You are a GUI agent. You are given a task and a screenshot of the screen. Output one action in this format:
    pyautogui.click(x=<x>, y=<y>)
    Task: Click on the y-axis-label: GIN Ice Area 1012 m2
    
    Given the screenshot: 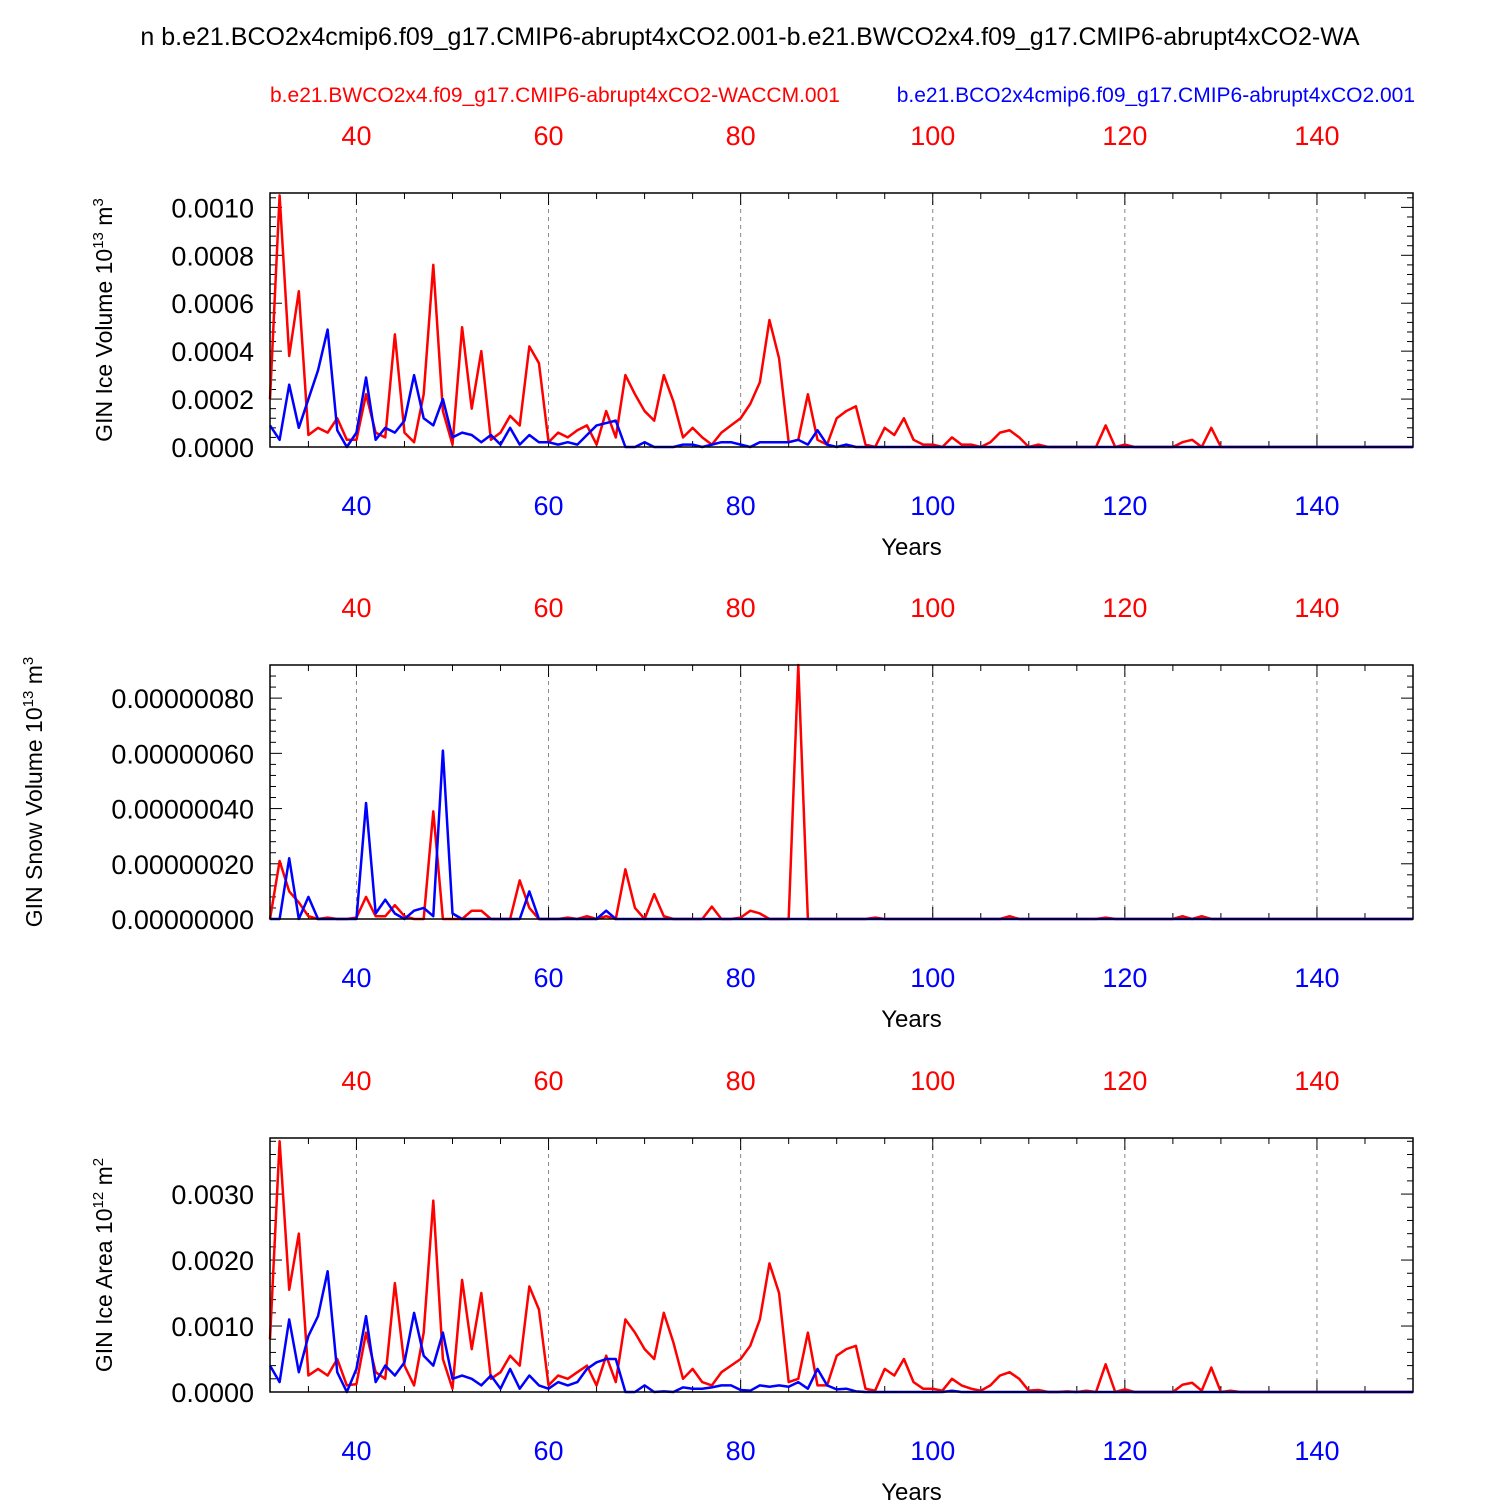 What is the action you would take?
    pyautogui.click(x=103, y=1265)
    